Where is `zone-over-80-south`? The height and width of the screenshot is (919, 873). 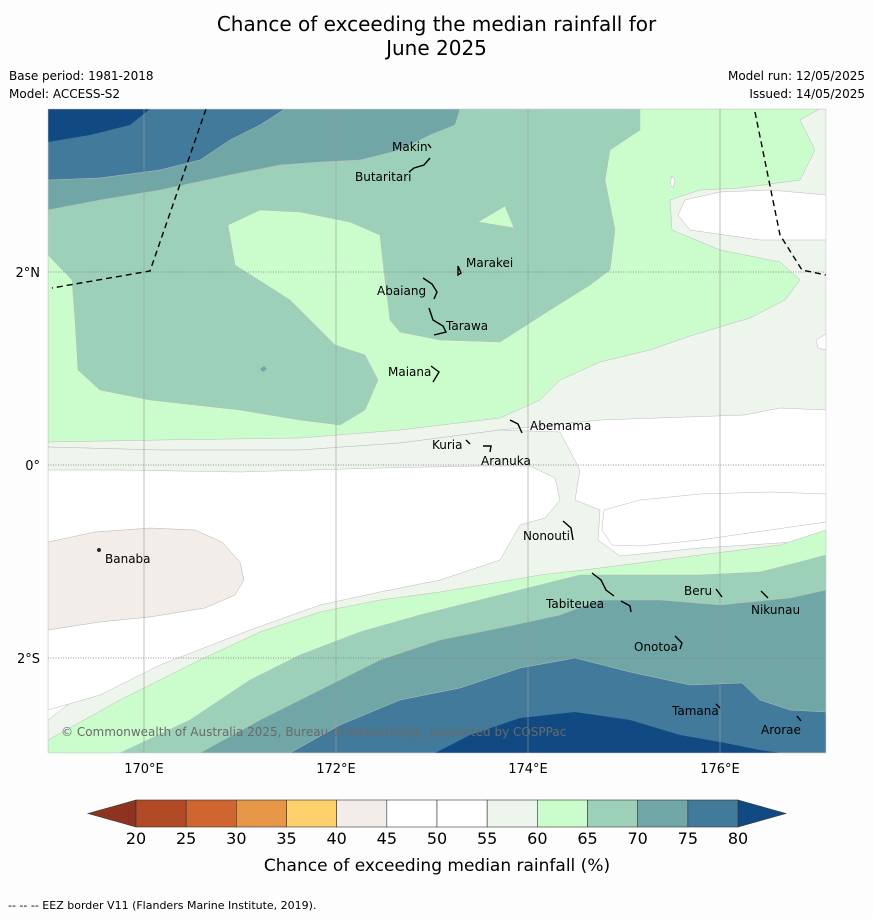 zone-over-80-south is located at coordinates (607, 732).